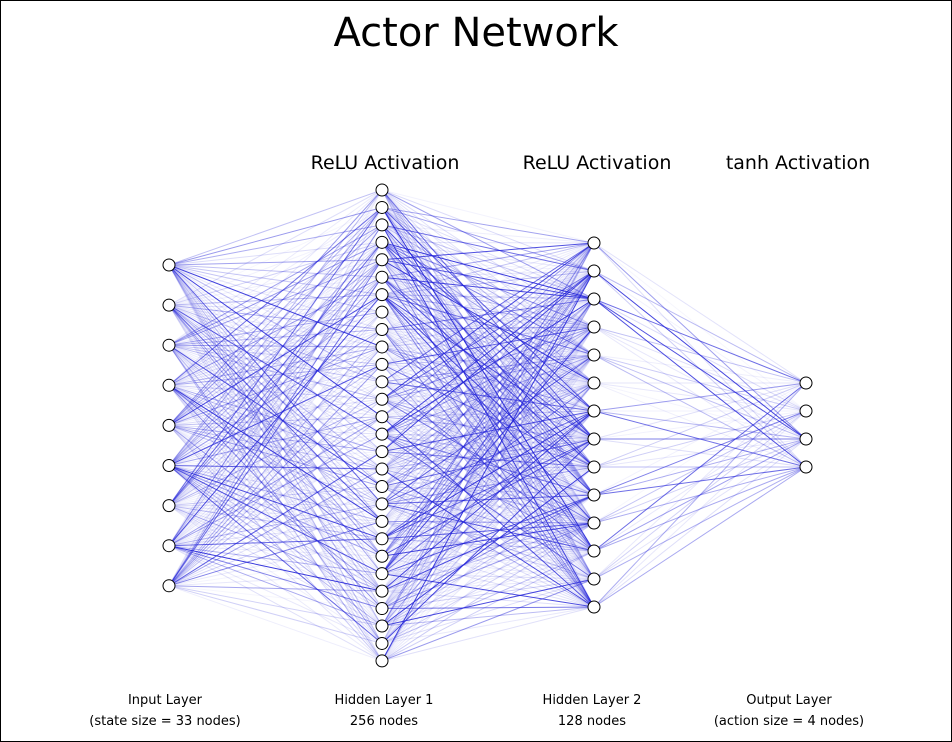 The width and height of the screenshot is (952, 742). I want to click on layer-name-output: Output Layer, so click(789, 700).